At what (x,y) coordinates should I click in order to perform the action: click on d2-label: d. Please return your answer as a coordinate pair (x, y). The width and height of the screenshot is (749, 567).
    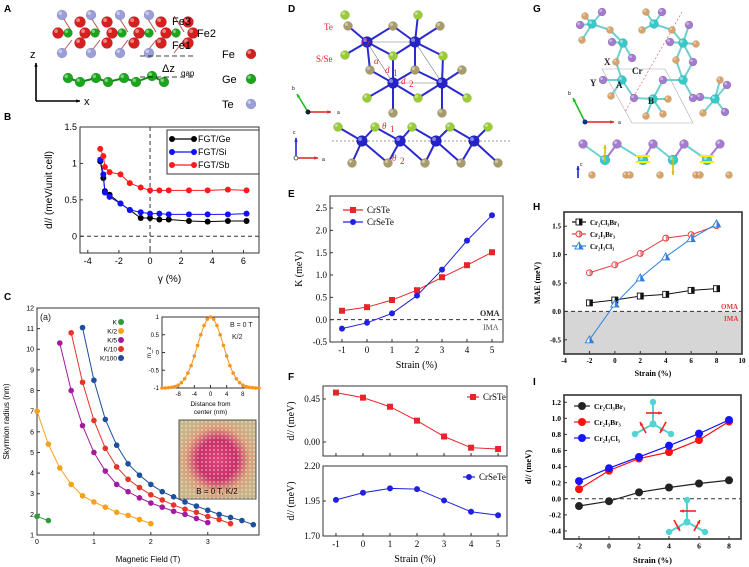
    Looking at the image, I should click on (403, 81).